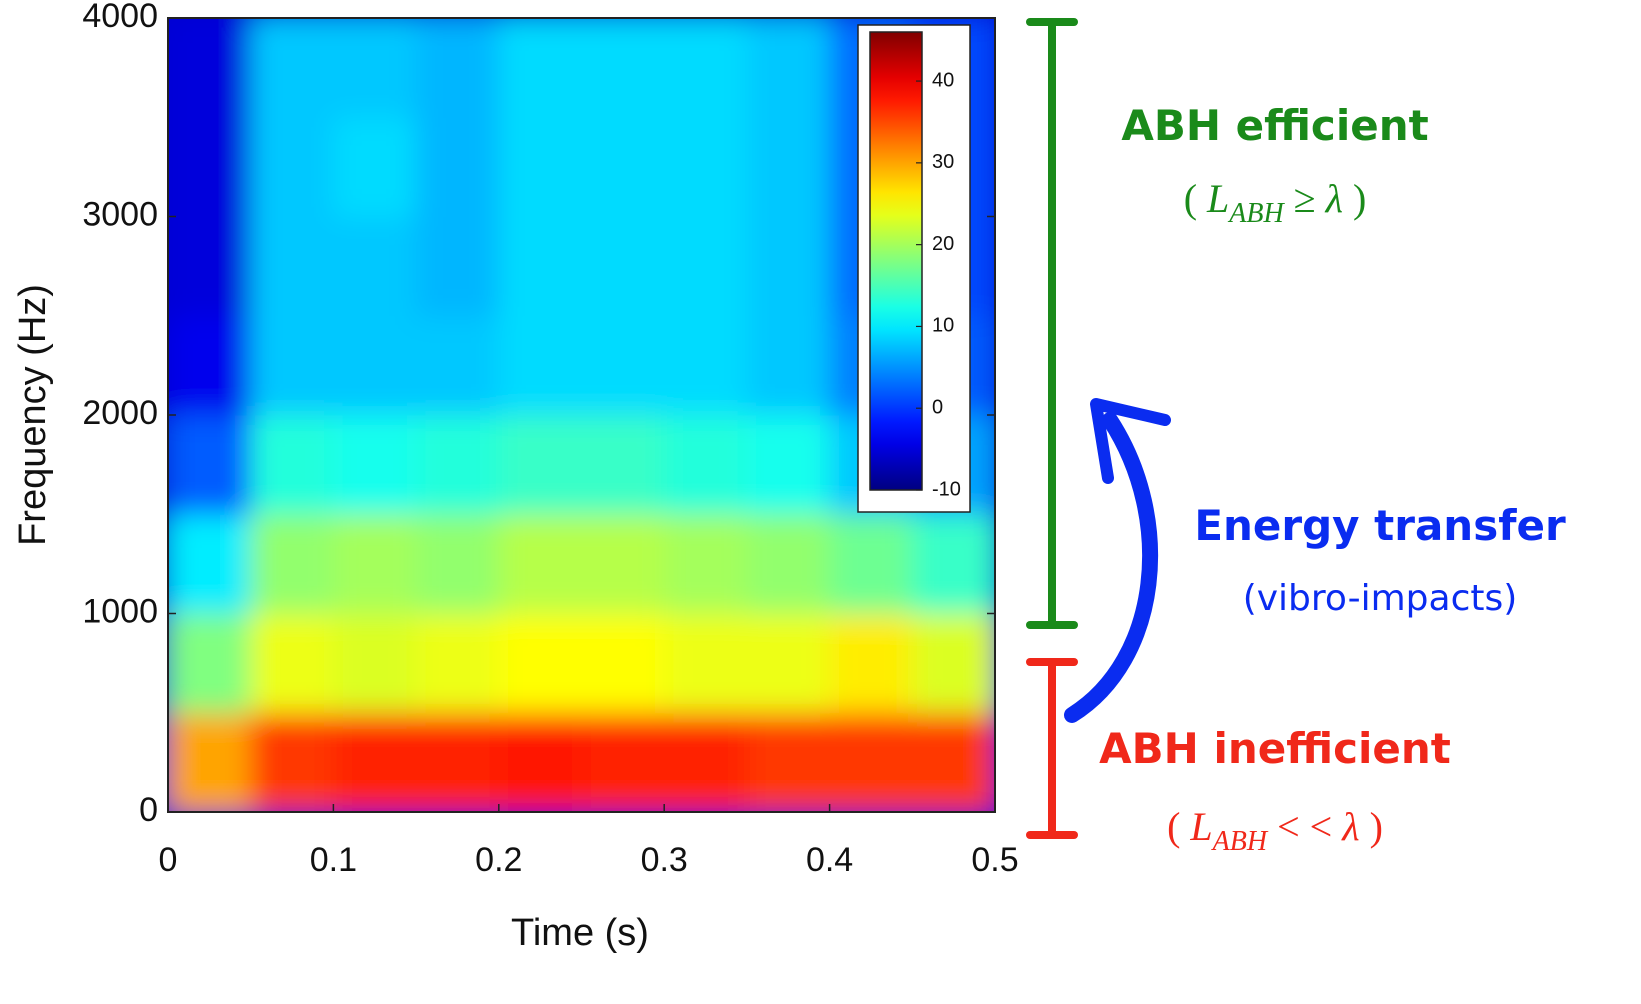 The width and height of the screenshot is (1641, 1004). Describe the element at coordinates (943, 162) in the screenshot. I see `colorbar-tick-label: 30` at that location.